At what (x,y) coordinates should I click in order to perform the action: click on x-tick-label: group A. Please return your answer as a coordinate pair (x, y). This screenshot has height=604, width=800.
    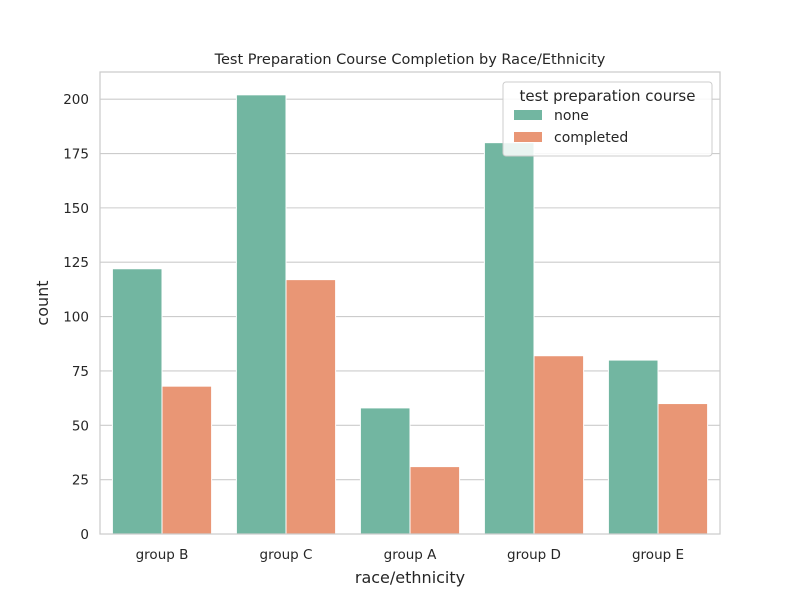
    Looking at the image, I should click on (410, 555).